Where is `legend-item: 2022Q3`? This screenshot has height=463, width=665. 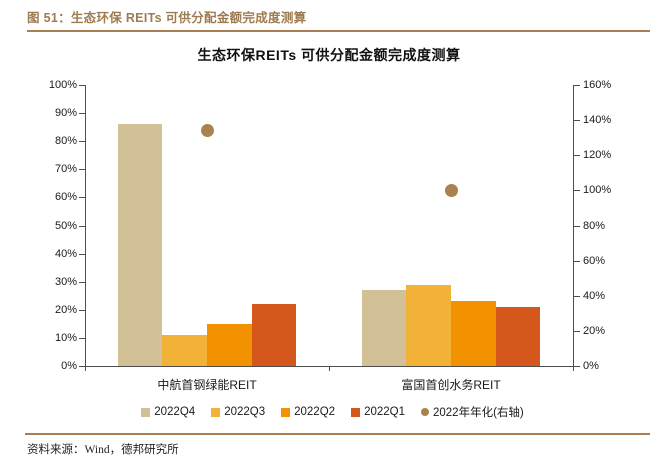 legend-item: 2022Q3 is located at coordinates (238, 412).